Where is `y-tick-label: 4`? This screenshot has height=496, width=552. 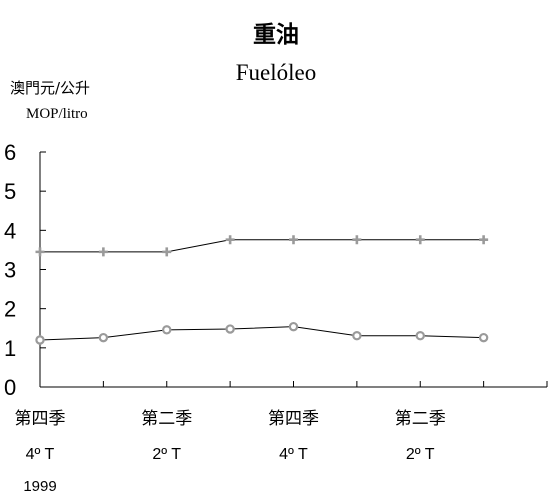
y-tick-label: 4 is located at coordinates (10, 230).